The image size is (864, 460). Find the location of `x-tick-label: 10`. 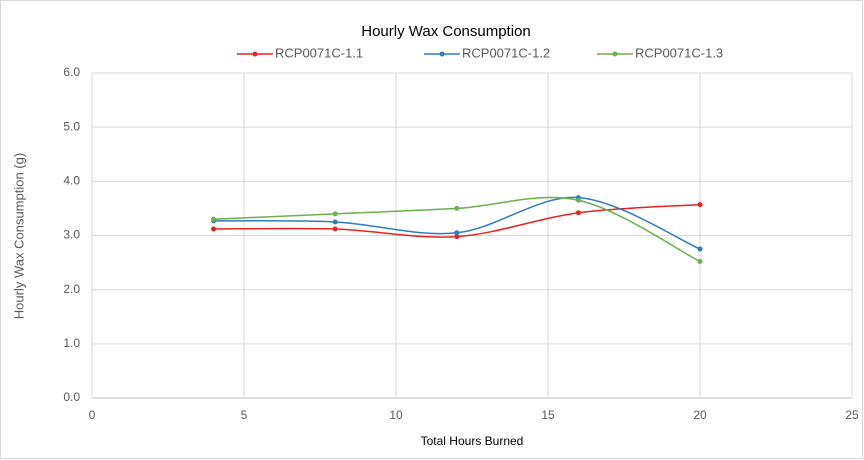

x-tick-label: 10 is located at coordinates (396, 415).